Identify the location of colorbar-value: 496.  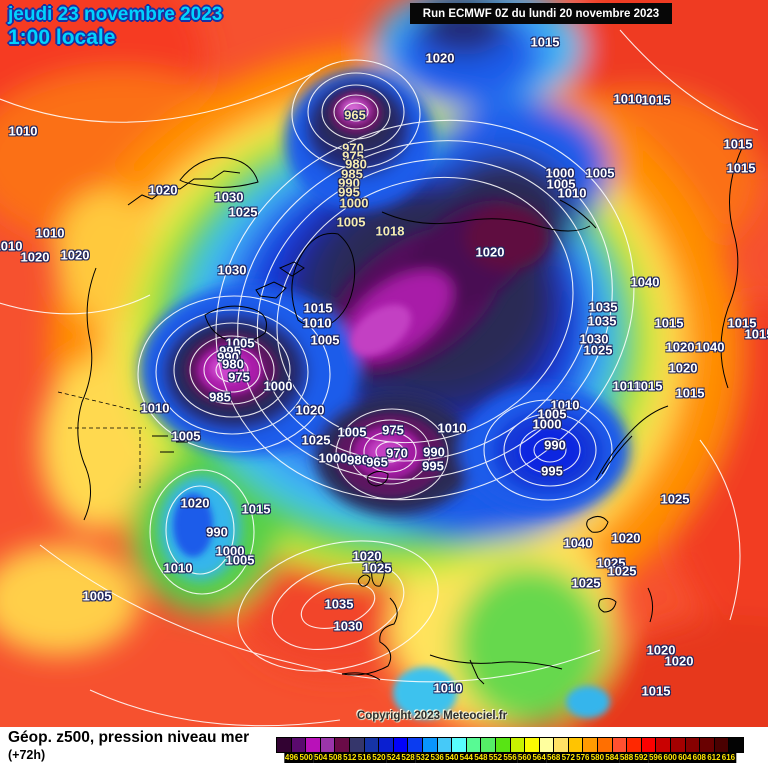
(291, 758).